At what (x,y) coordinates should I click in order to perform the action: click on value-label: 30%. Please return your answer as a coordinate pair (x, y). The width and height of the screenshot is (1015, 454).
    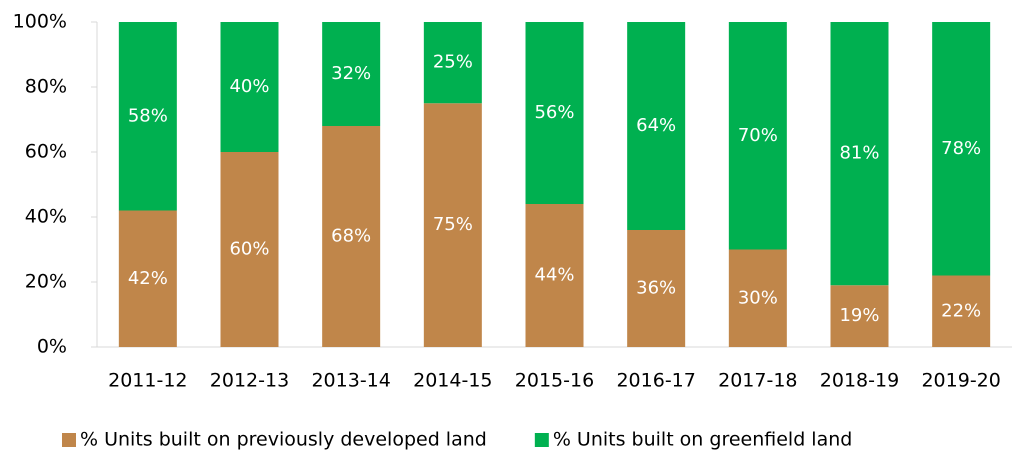
    Looking at the image, I should click on (758, 297).